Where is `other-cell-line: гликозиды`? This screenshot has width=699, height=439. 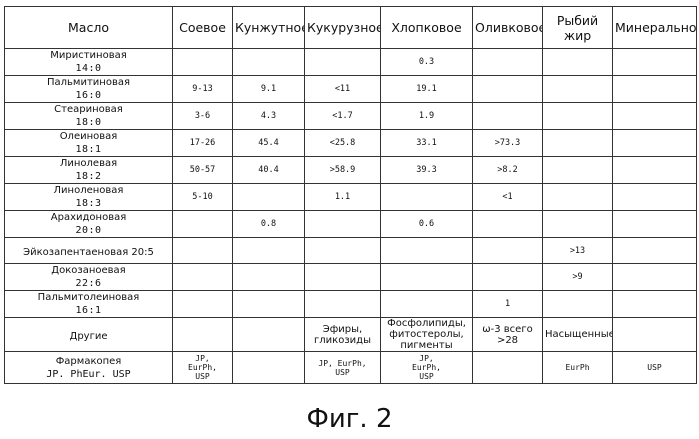
other-cell-line: гликозиды is located at coordinates (342, 340).